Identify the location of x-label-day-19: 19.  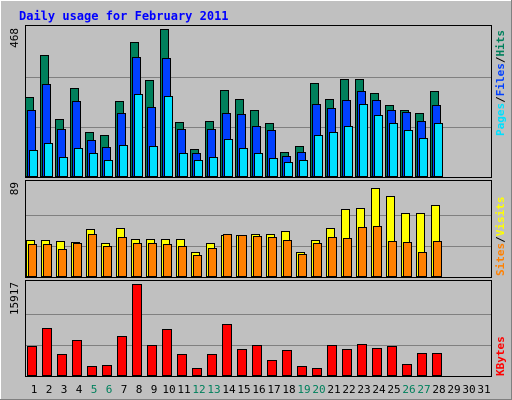
(303, 389).